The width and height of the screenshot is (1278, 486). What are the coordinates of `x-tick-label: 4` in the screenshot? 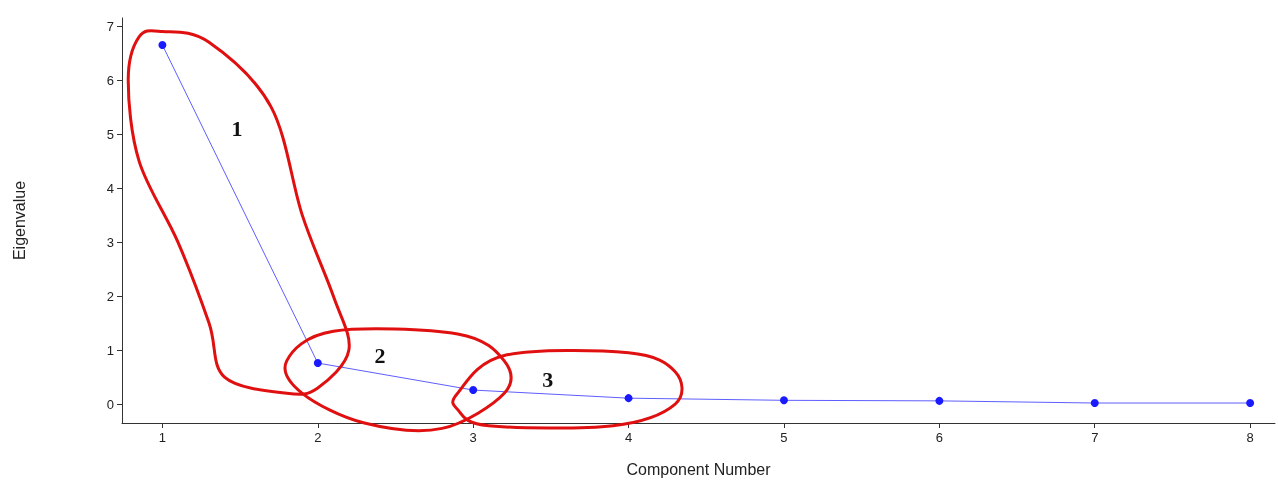 It's located at (628, 437).